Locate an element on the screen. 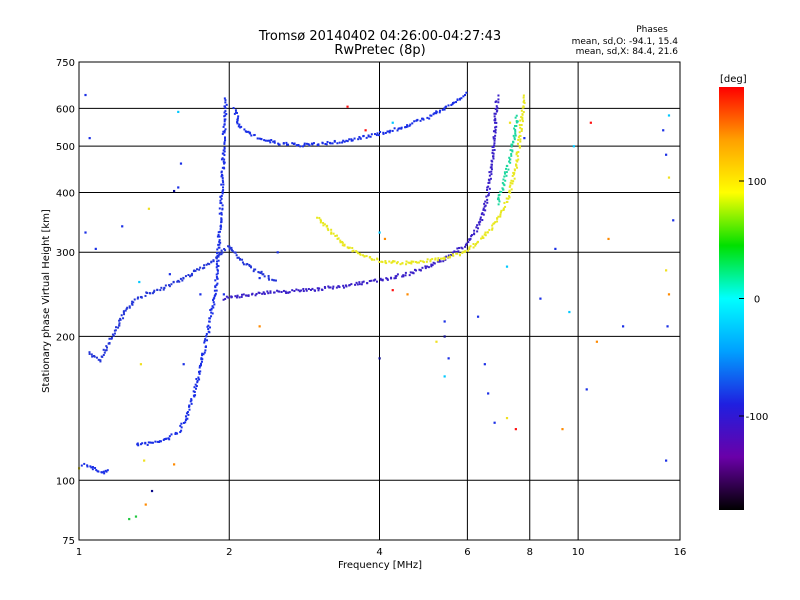 This screenshot has width=800, height=600. phases-stats-o: mean, sd,O: -94.1, 15.4 is located at coordinates (625, 42).